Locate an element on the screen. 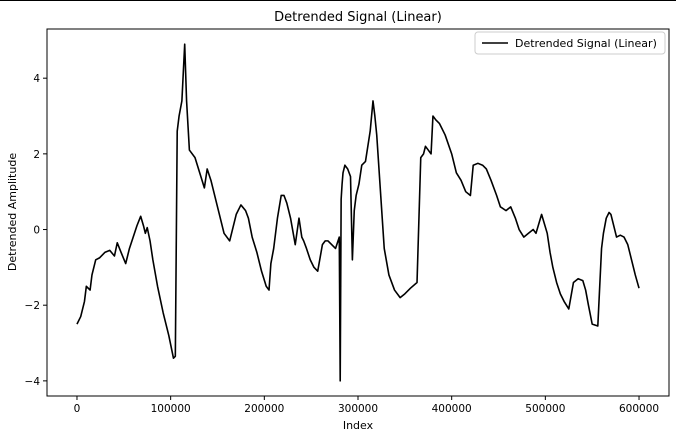 Image resolution: width=676 pixels, height=438 pixels. x-tick-label: 0 is located at coordinates (77, 409).